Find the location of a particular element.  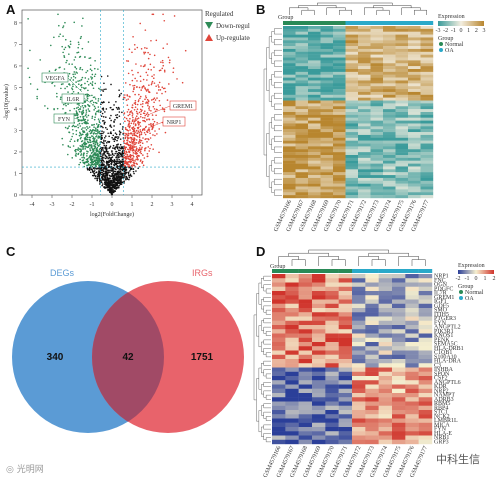

colorbar-tick: 0 is located at coordinates (476, 279).